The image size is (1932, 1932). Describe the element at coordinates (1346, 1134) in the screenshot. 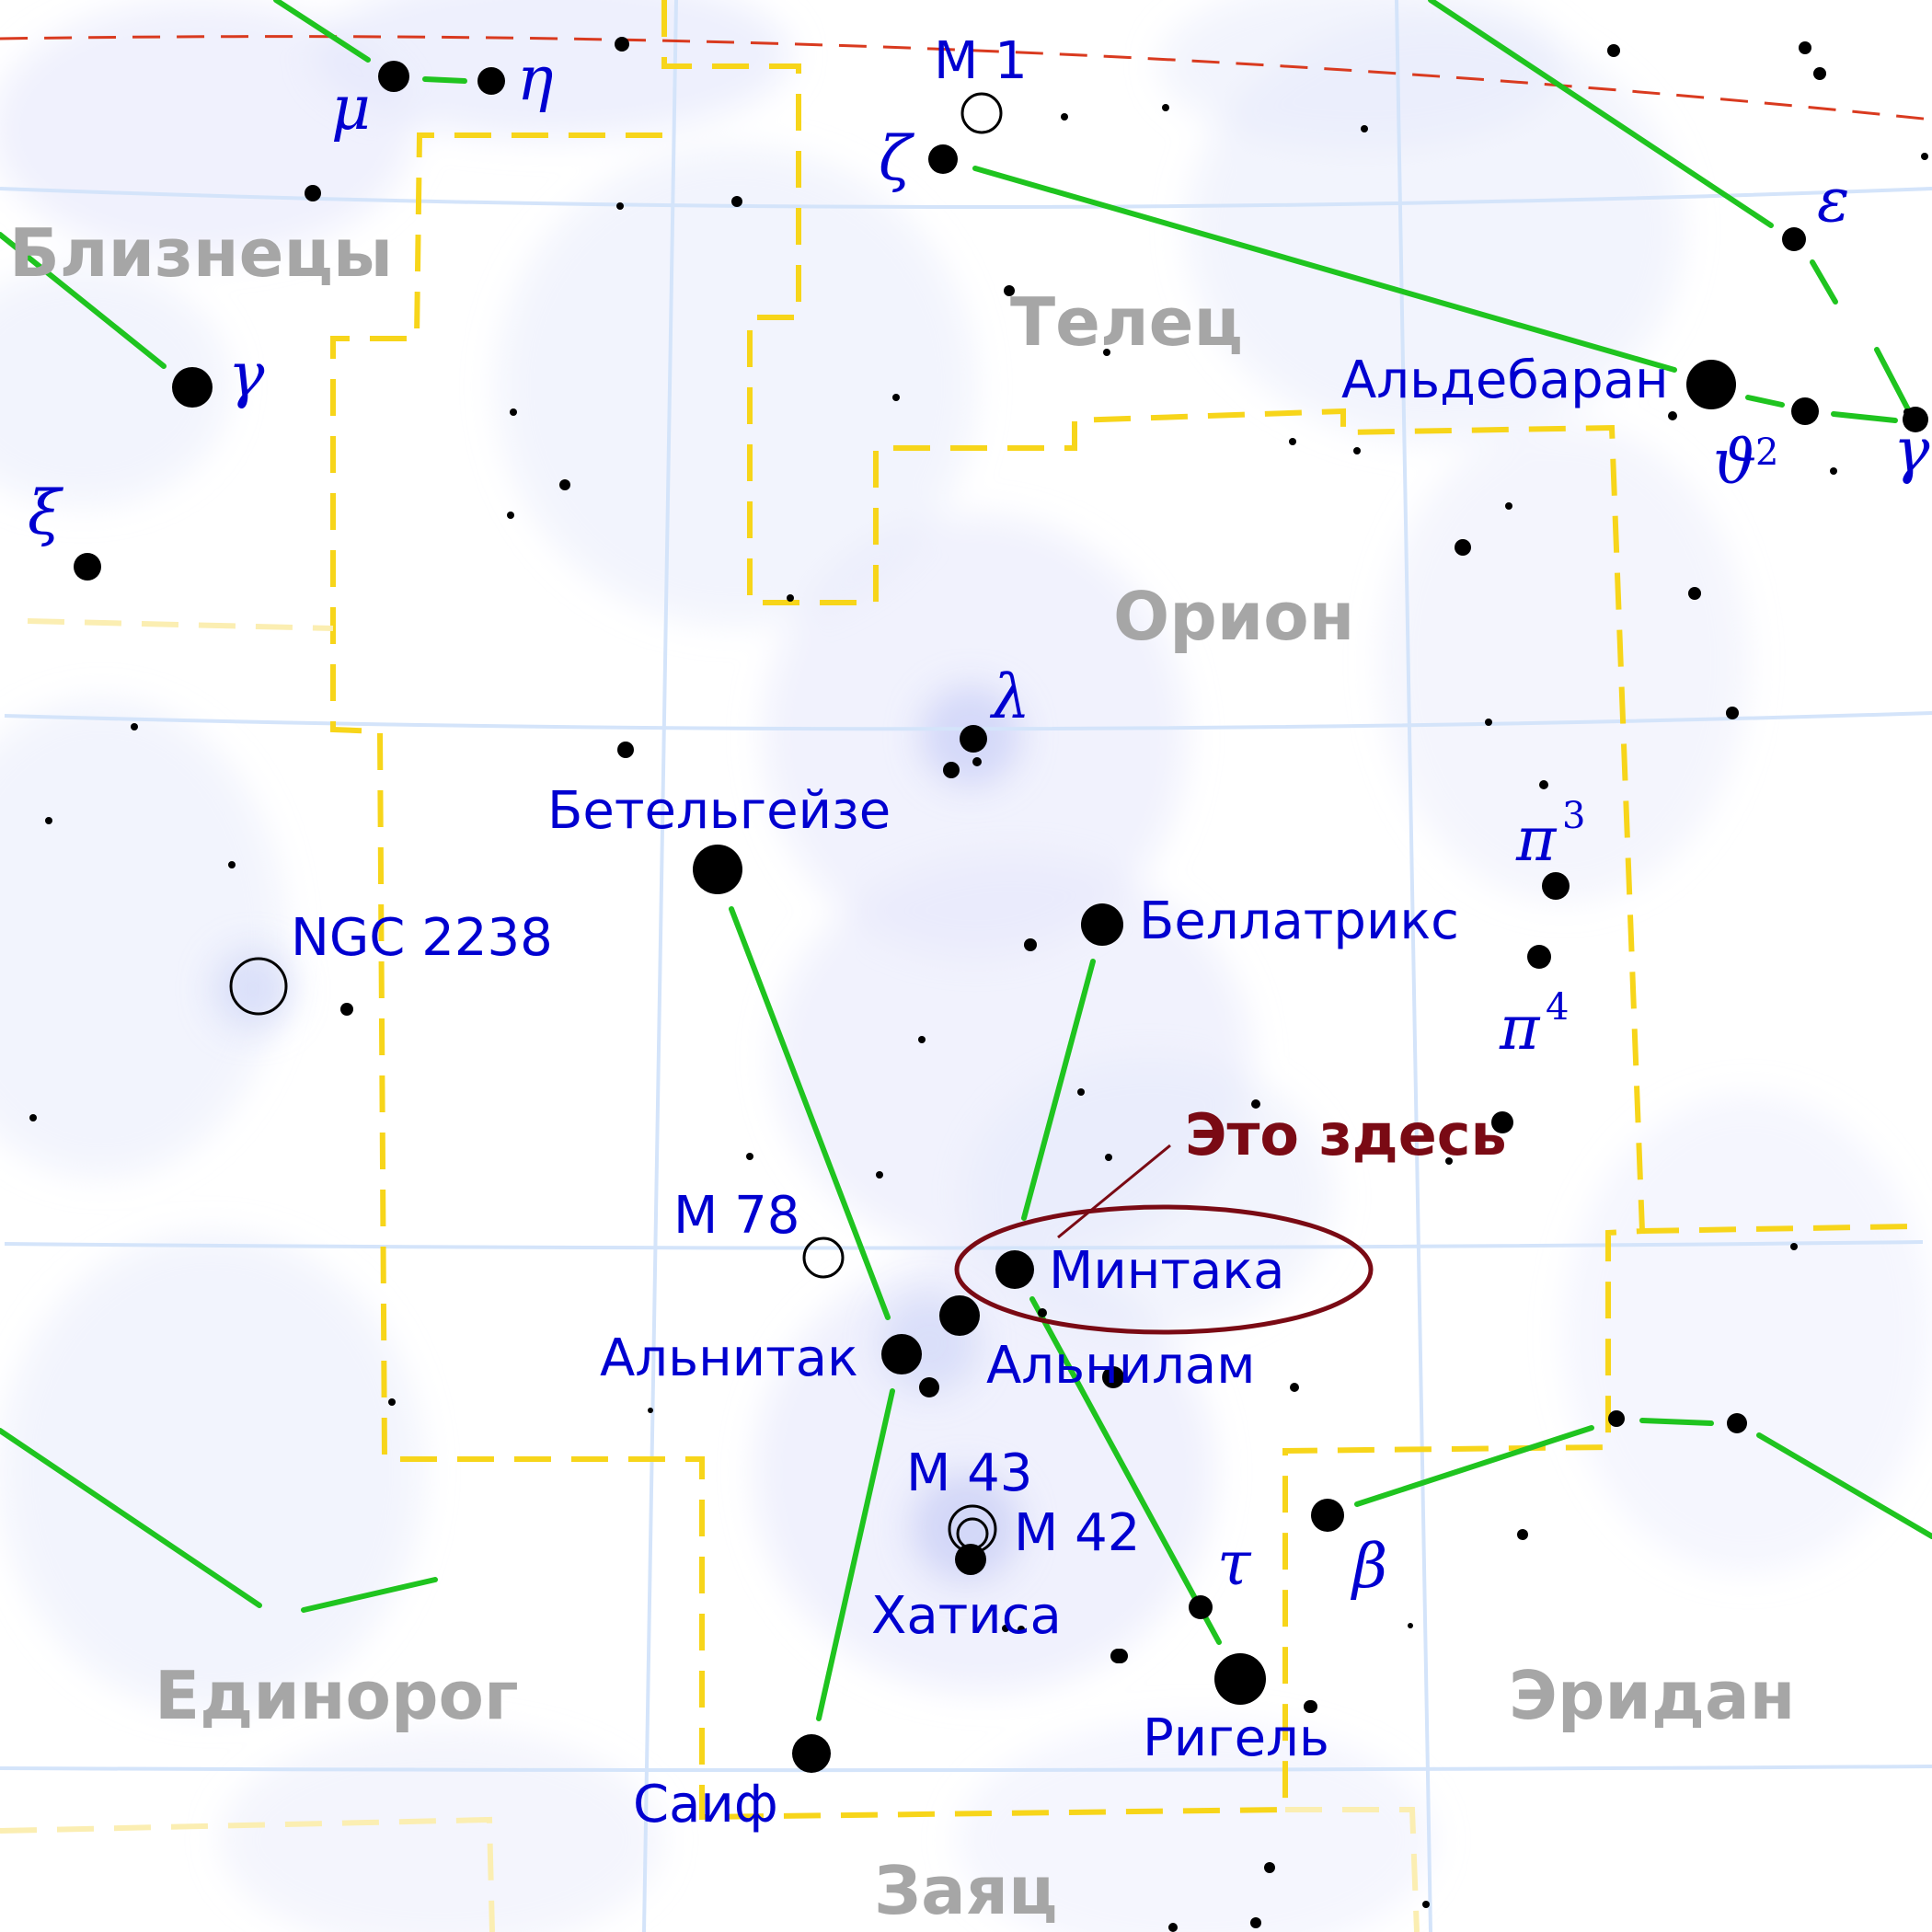

I see `highlight-label: Это здесь` at that location.